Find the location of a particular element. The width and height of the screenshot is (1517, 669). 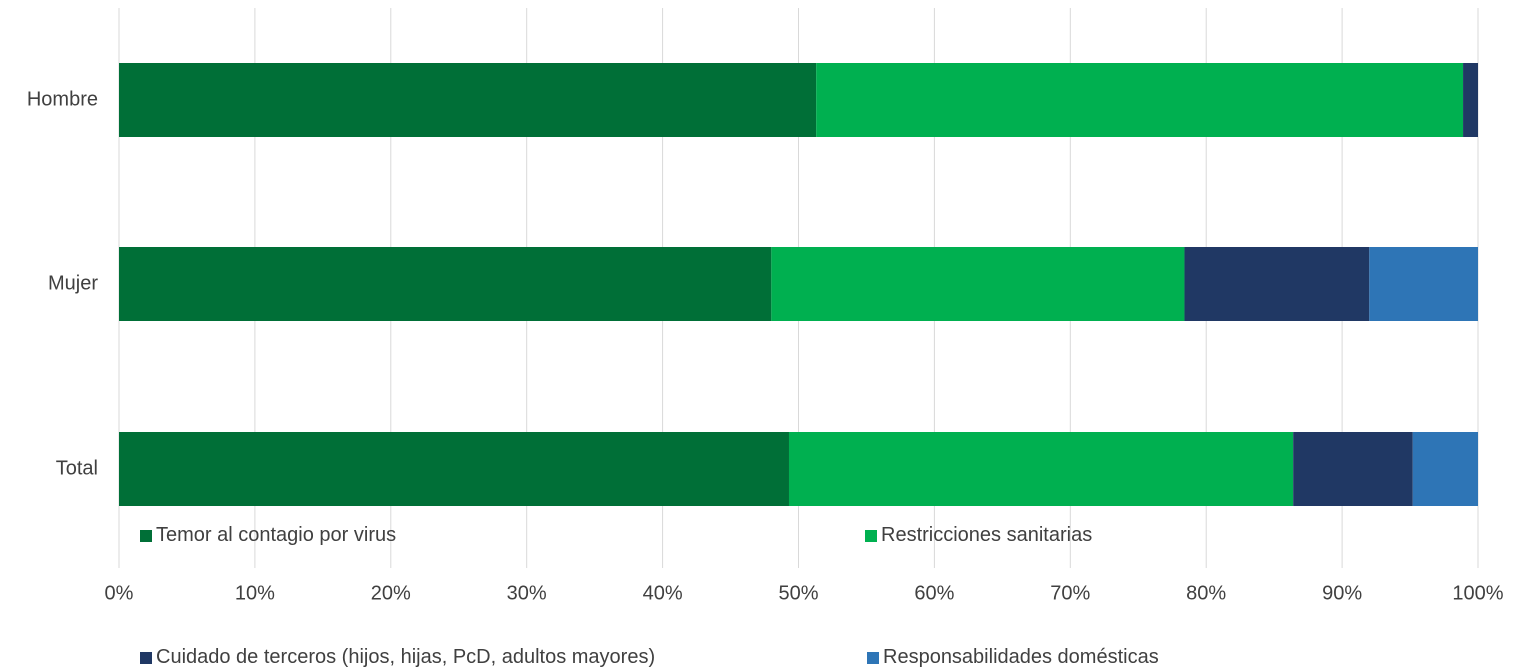

x-tick-label: 70% is located at coordinates (1070, 593).